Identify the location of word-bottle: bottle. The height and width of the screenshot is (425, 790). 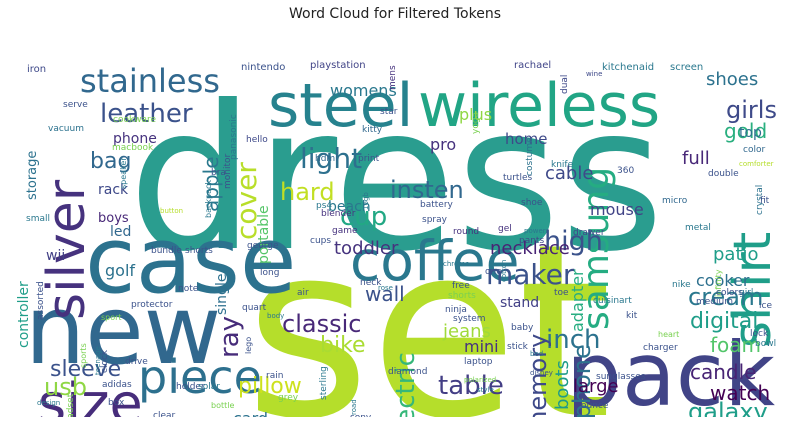
(222, 405).